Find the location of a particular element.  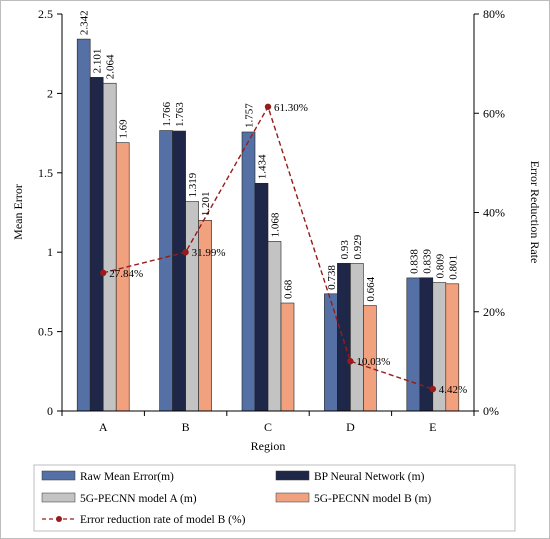

data-label-E-series-0: 0.838 is located at coordinates (414, 261).